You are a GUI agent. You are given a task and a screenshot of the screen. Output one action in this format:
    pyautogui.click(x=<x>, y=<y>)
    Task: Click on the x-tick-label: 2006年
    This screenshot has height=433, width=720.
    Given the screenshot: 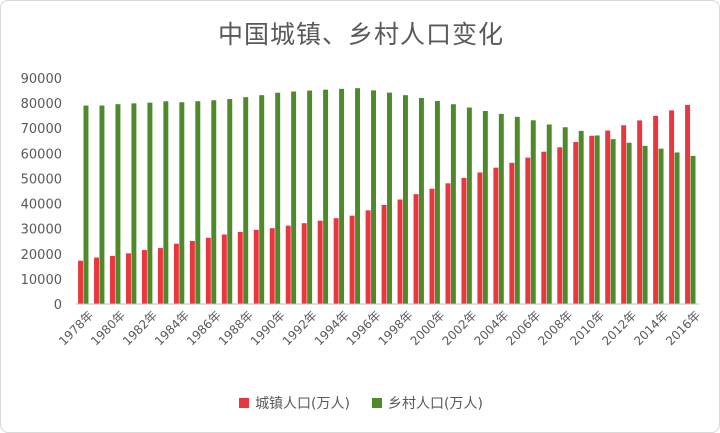 What is the action you would take?
    pyautogui.click(x=523, y=328)
    